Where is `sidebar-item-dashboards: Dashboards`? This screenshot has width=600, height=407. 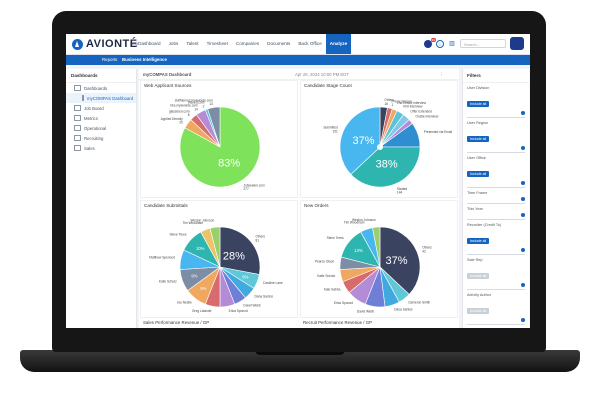 sidebar-item-dashboards: Dashboards is located at coordinates (101, 88).